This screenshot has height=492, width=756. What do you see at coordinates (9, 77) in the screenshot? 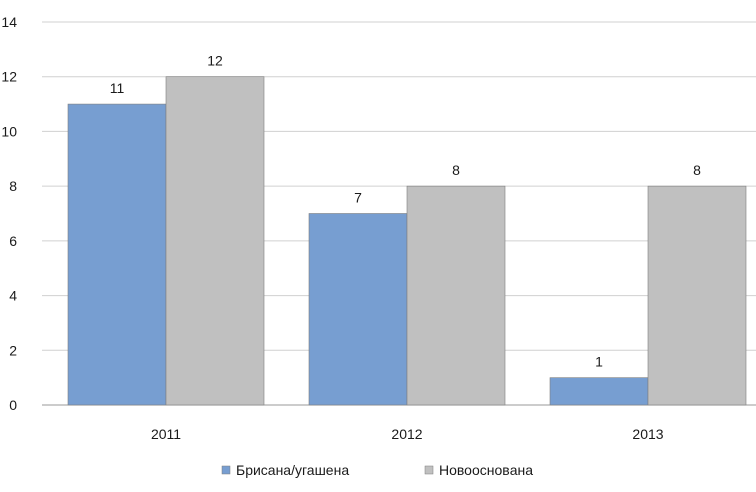
I see `y-tick-label: 12` at bounding box center [9, 77].